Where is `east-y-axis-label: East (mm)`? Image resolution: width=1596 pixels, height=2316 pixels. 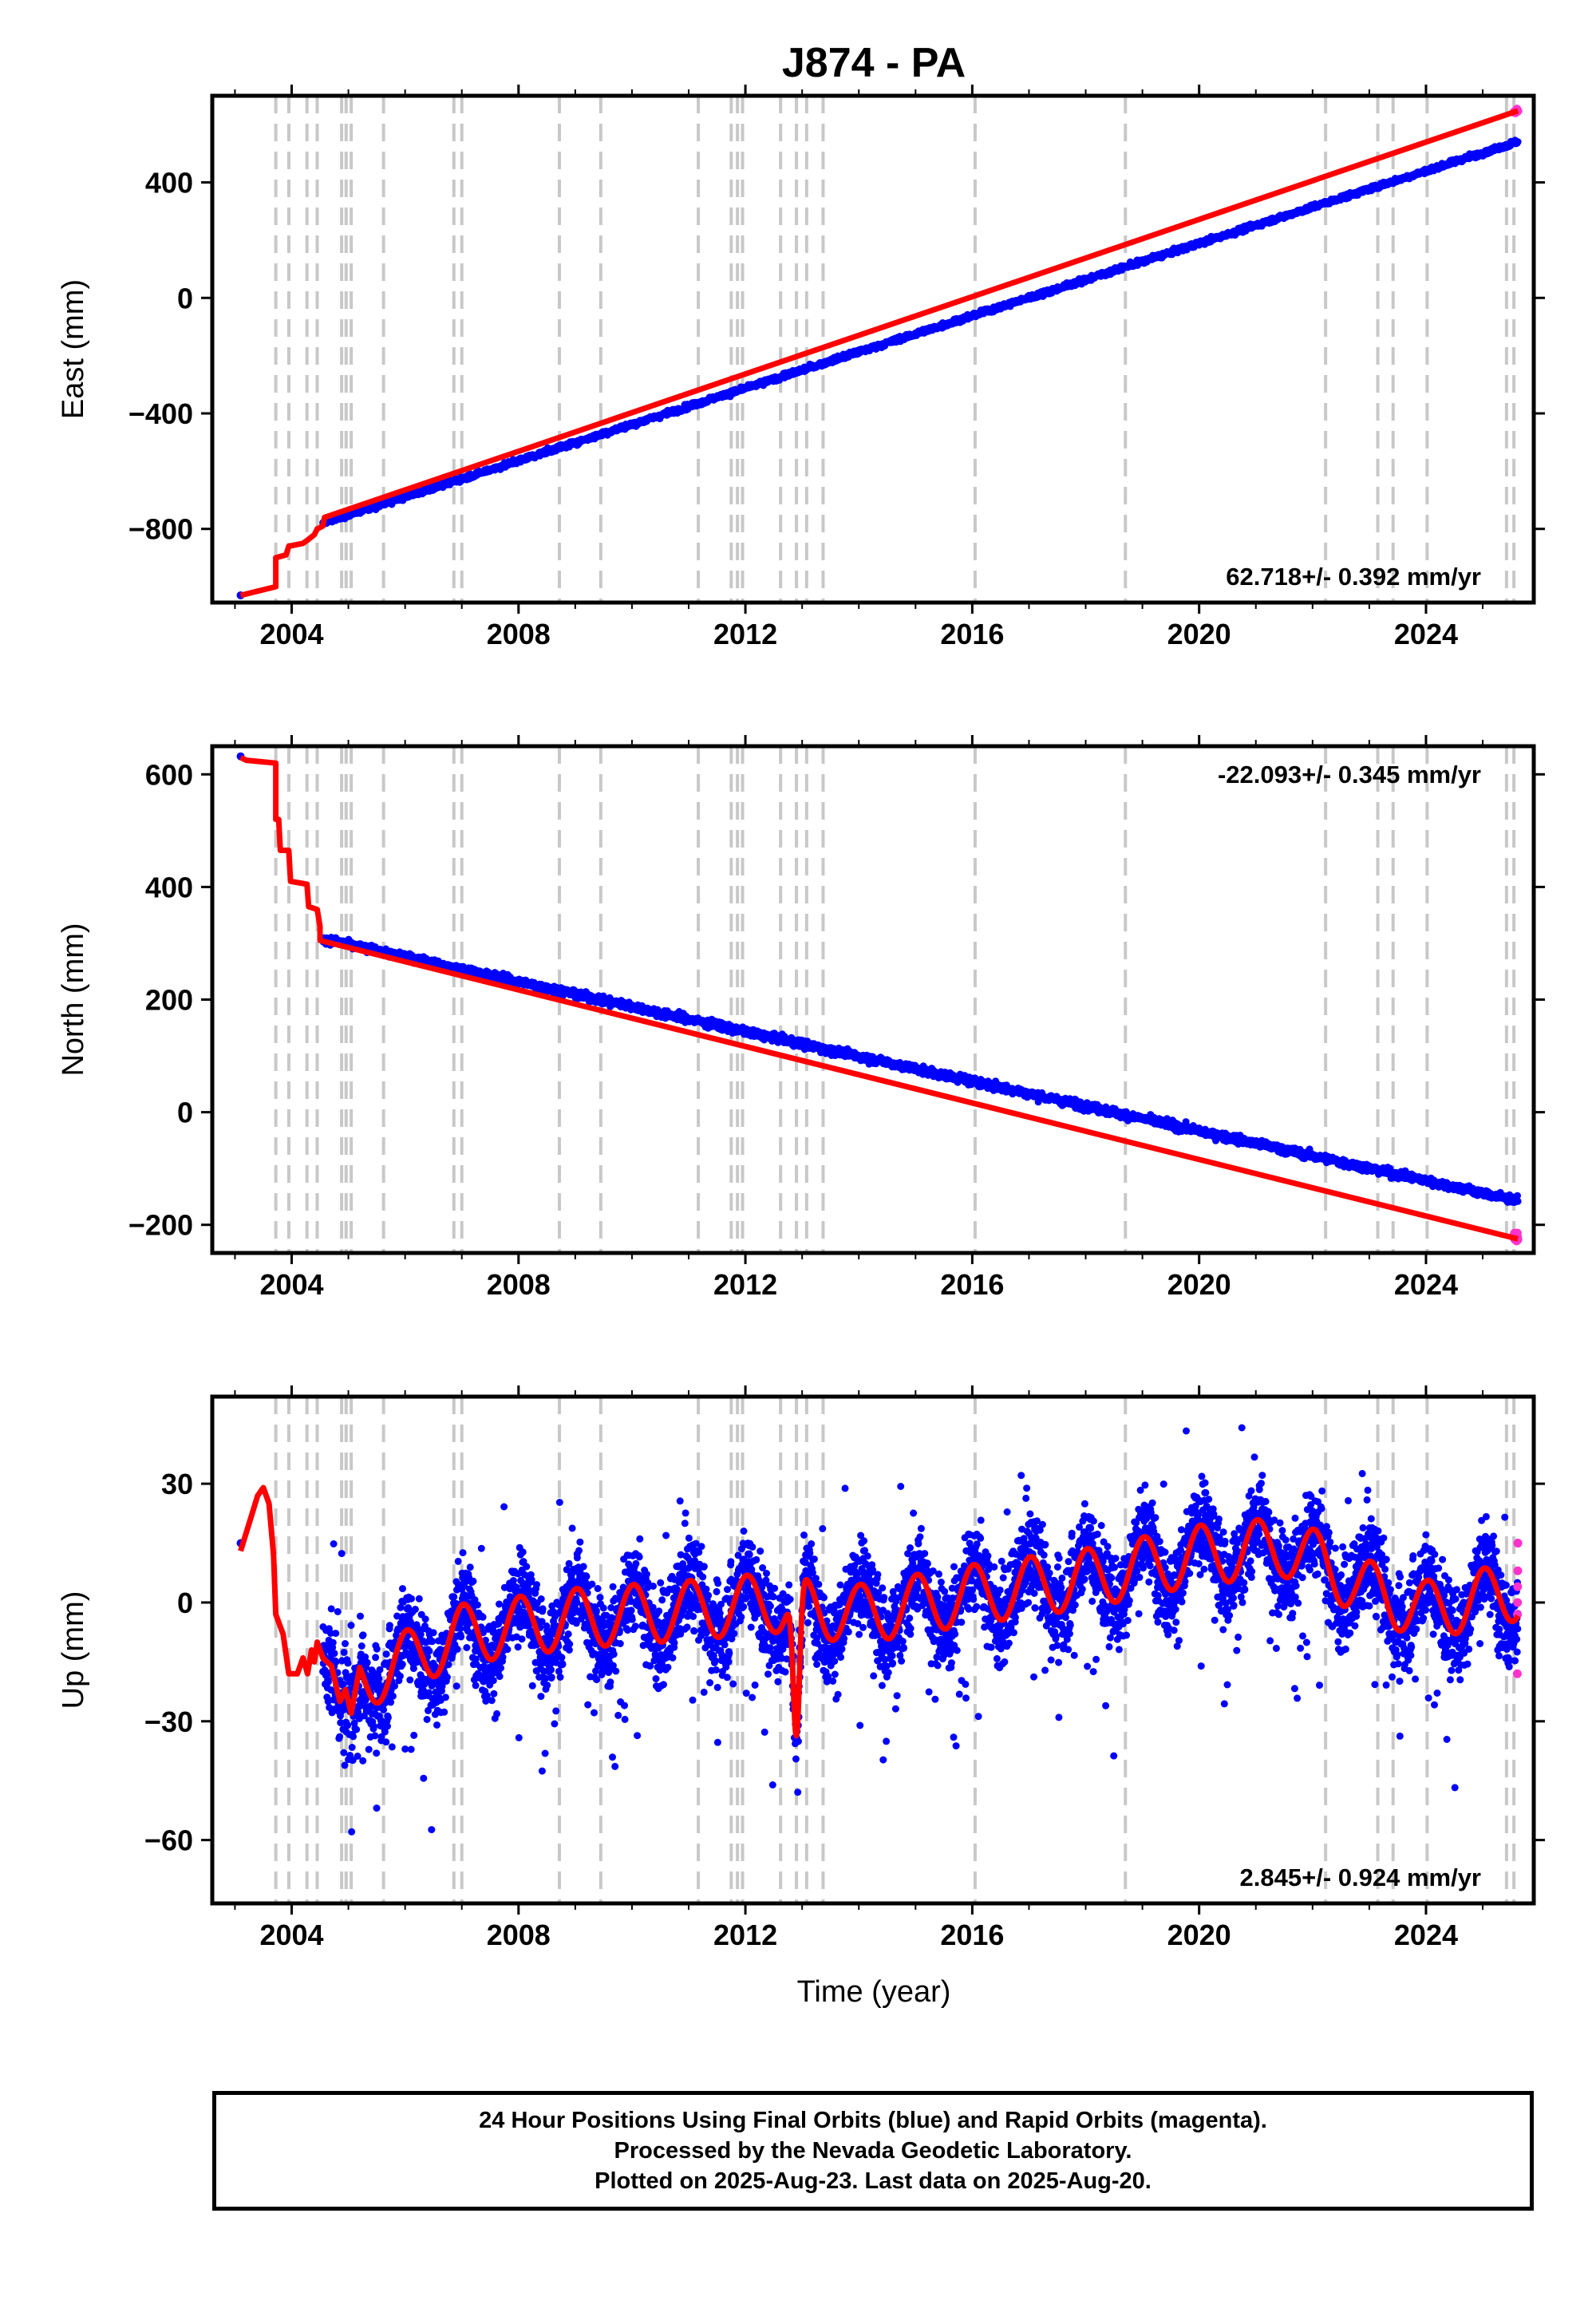
east-y-axis-label: East (mm) is located at coordinates (73, 349).